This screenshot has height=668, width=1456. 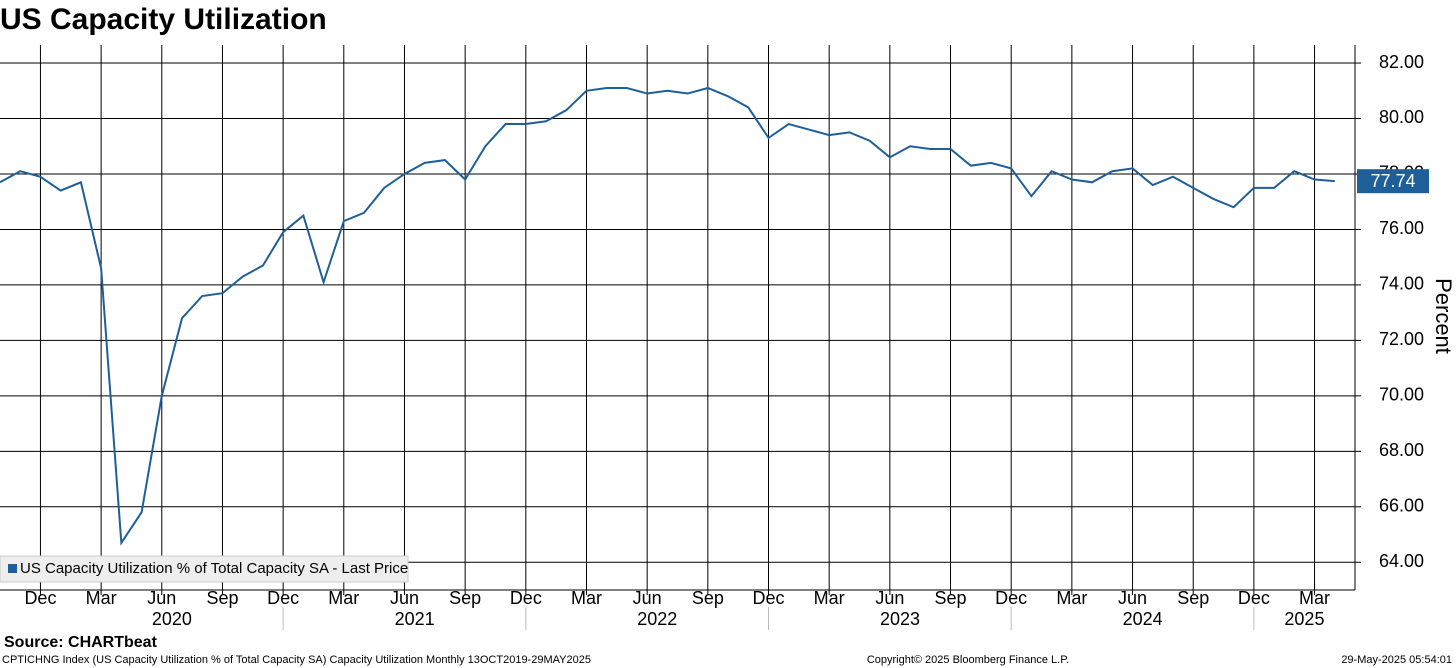 I want to click on legend-box, so click(x=204, y=569).